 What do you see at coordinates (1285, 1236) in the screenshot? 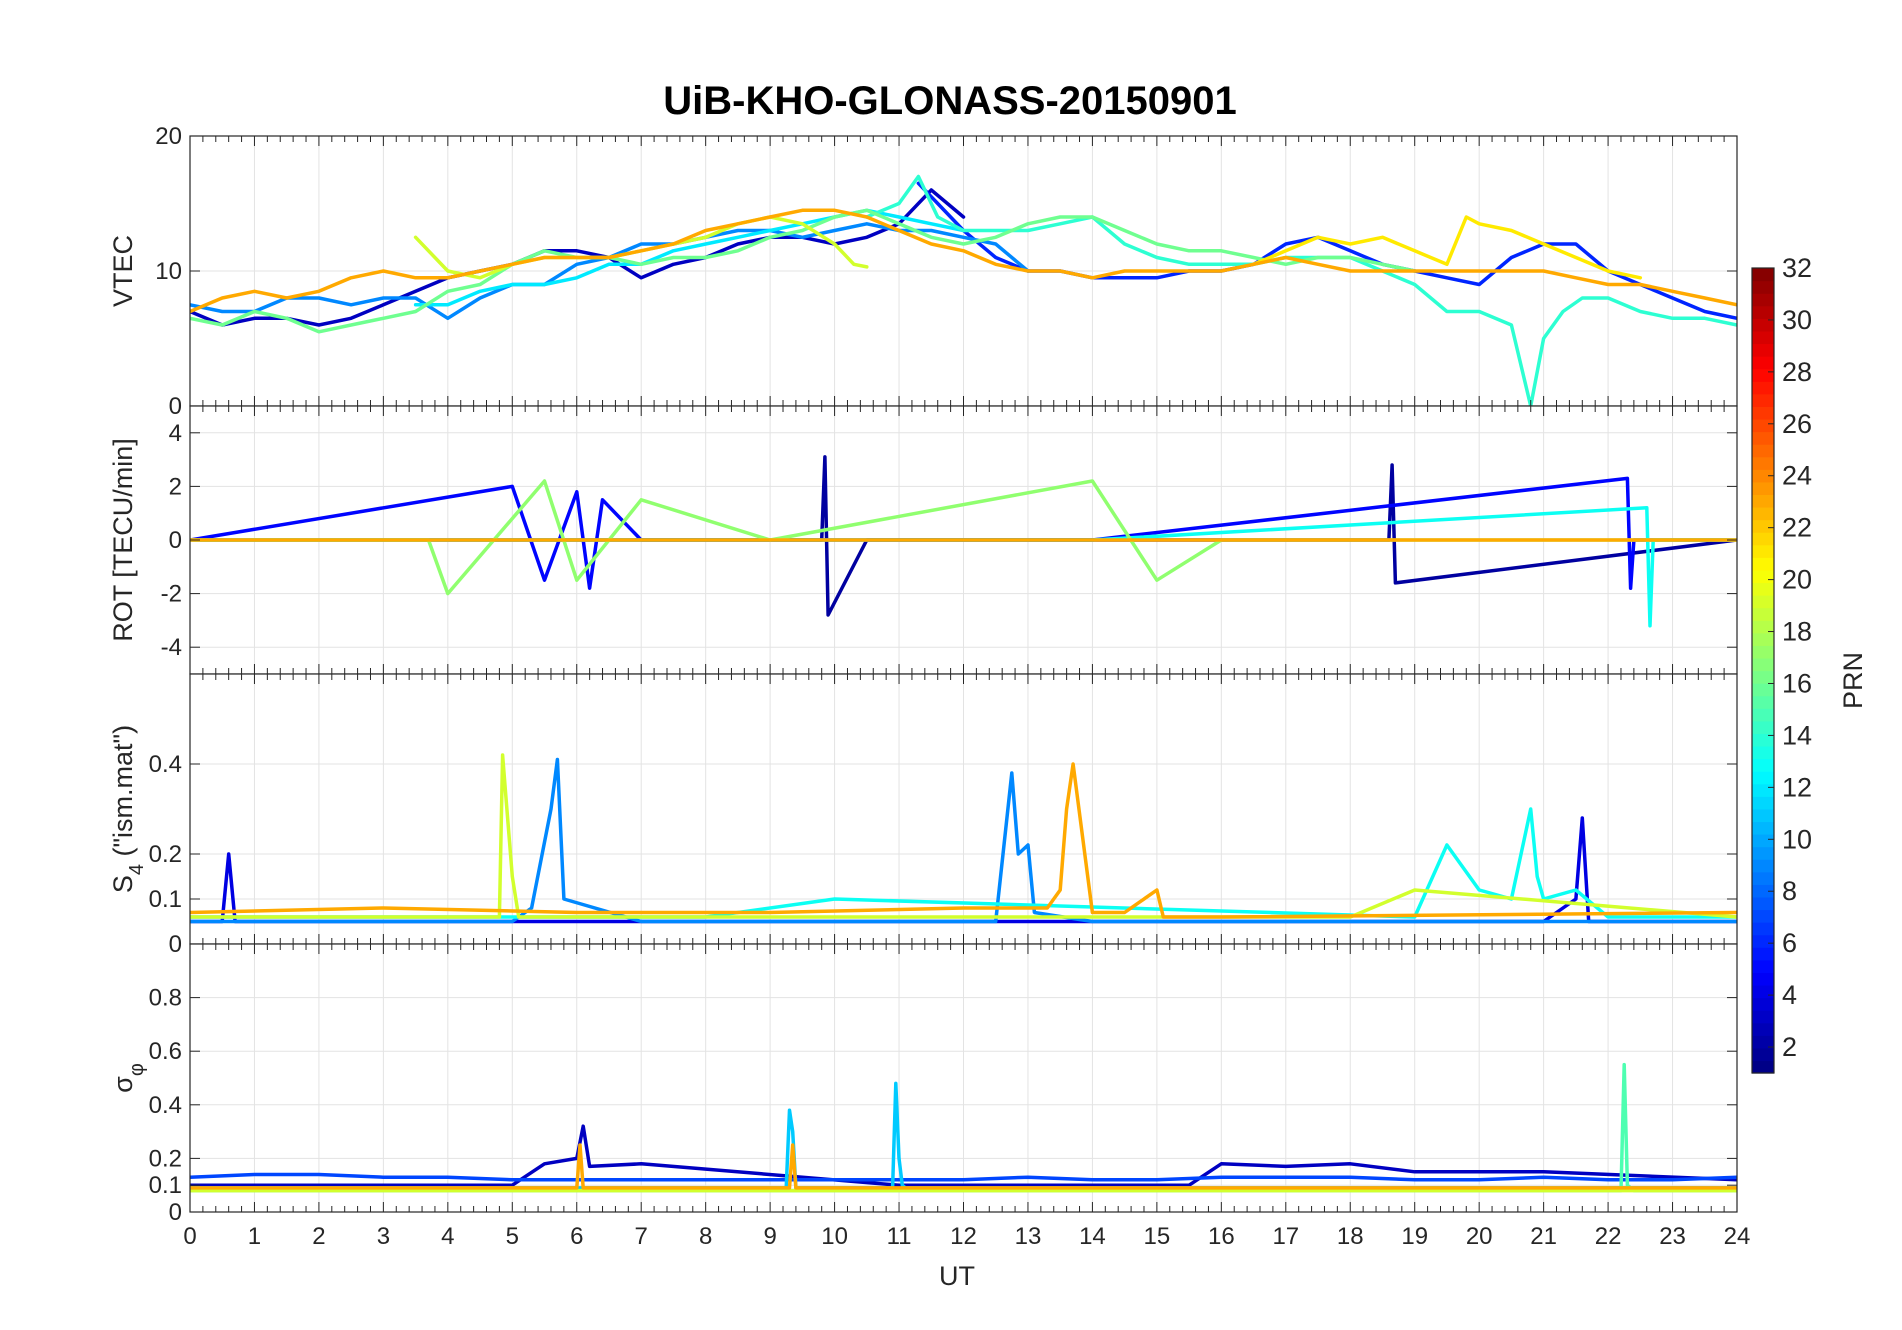
I see `x-tick-label: 17` at bounding box center [1285, 1236].